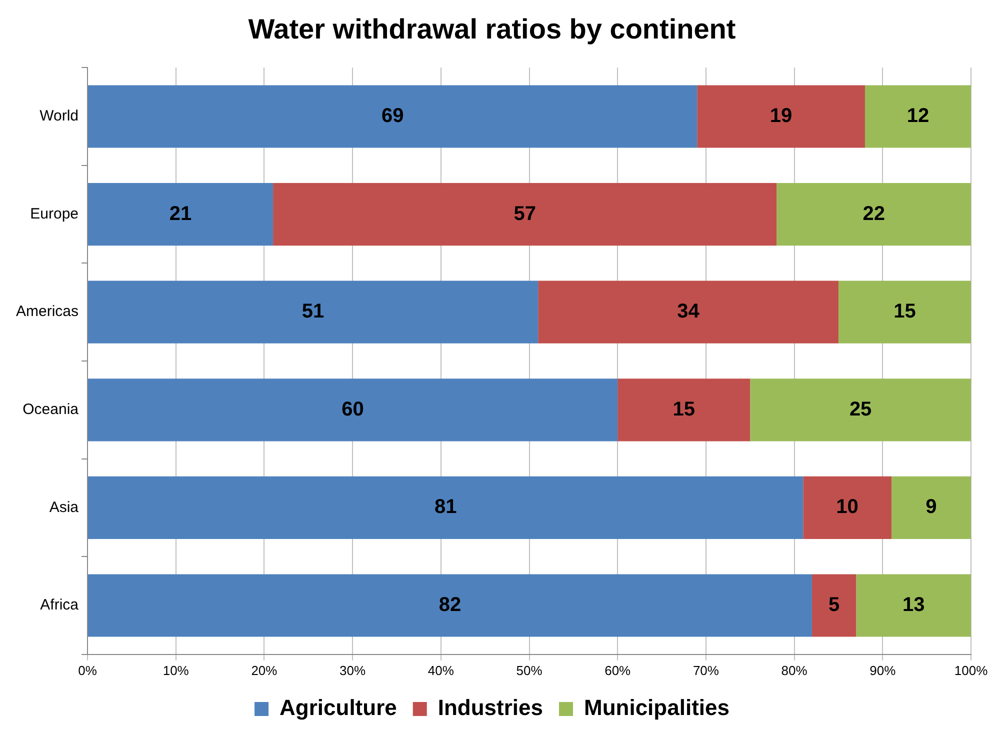 Image resolution: width=999 pixels, height=738 pixels. I want to click on data-label: 19, so click(781, 116).